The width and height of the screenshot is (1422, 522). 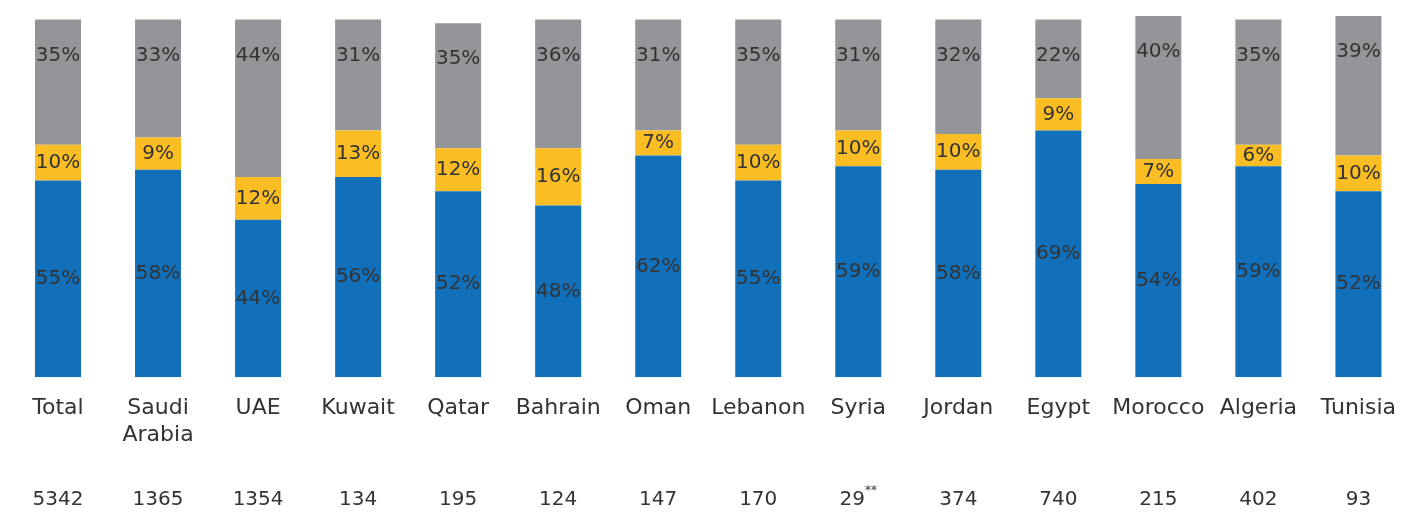 What do you see at coordinates (158, 53) in the screenshot?
I see `data-label: 33%` at bounding box center [158, 53].